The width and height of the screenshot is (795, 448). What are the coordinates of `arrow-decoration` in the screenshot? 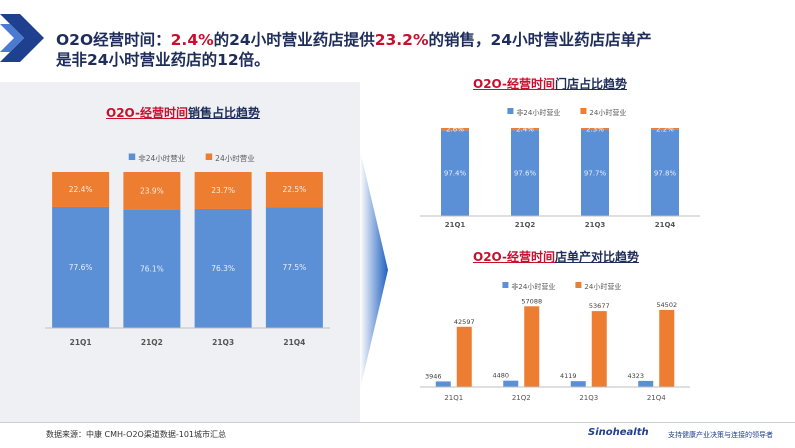 It's located at (374, 270).